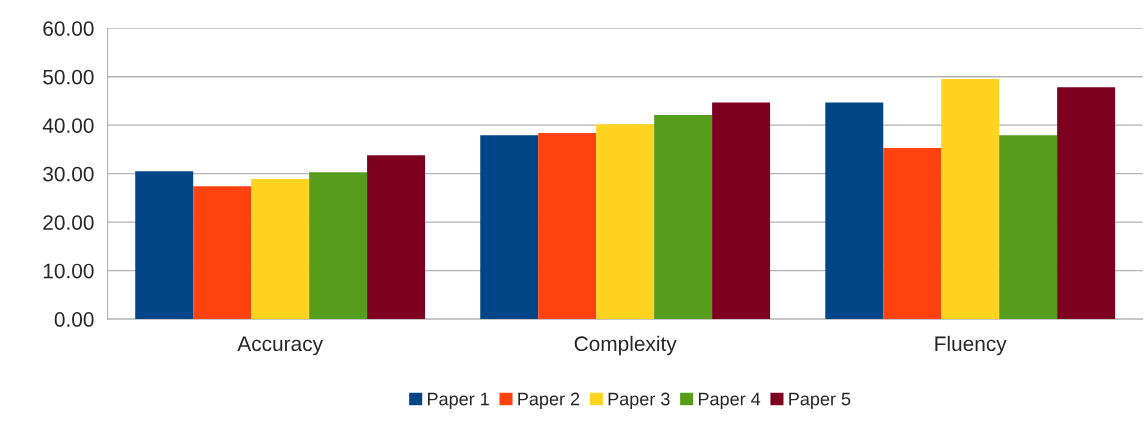  What do you see at coordinates (971, 345) in the screenshot?
I see `x-tick-label: Fluency` at bounding box center [971, 345].